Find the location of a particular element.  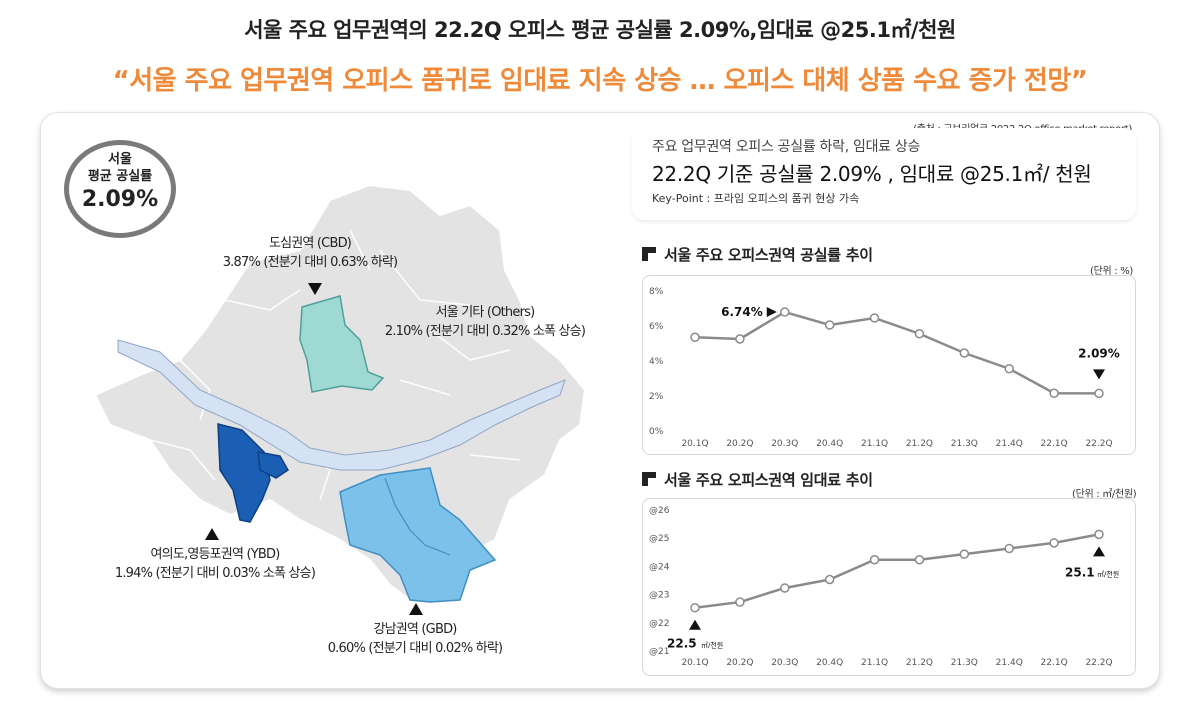

annotation-last-value: 25.1 is located at coordinates (1080, 572).